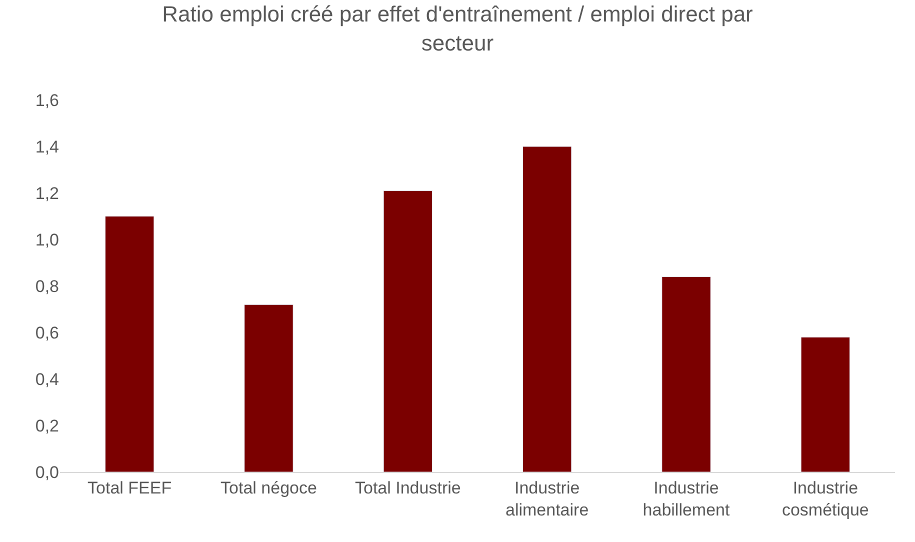 Image resolution: width=915 pixels, height=542 pixels. What do you see at coordinates (47, 472) in the screenshot?
I see `y-tick-label: 0,0` at bounding box center [47, 472].